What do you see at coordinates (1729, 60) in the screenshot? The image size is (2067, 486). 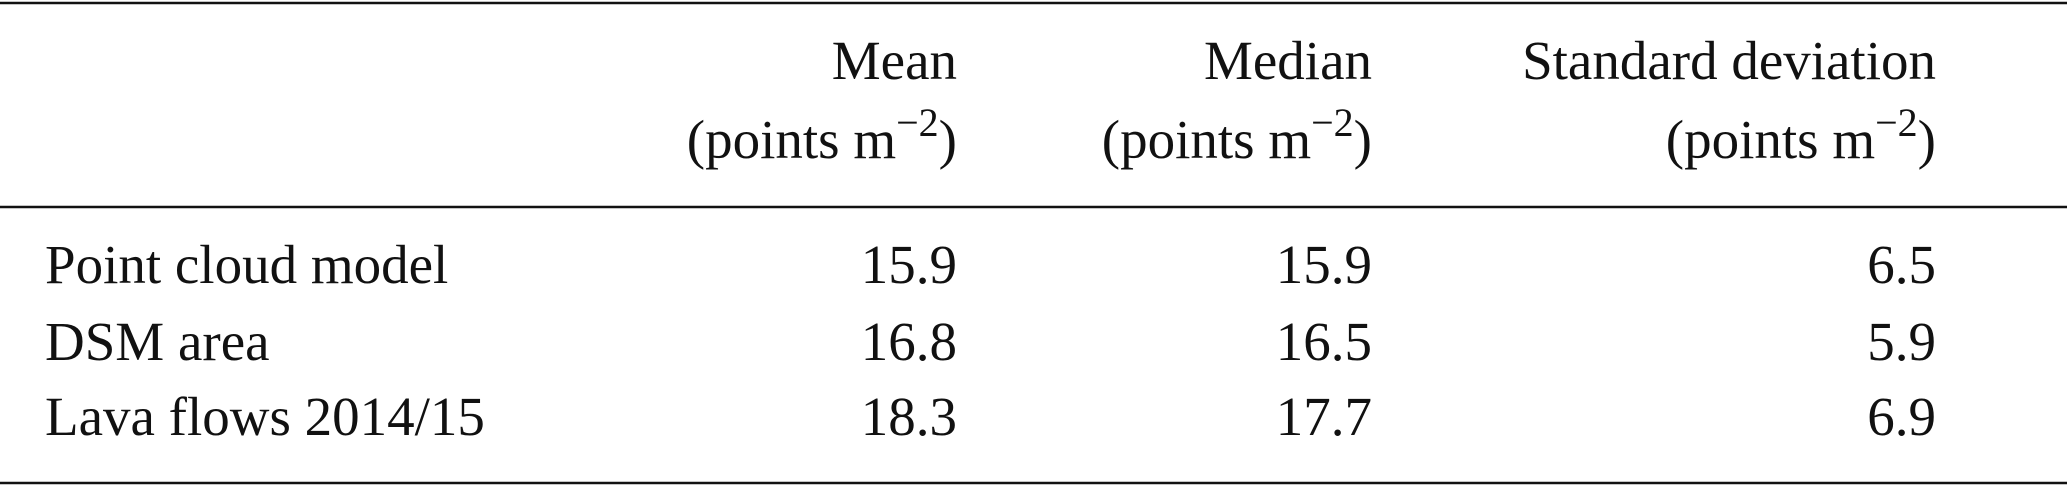 I see `column-header: Standard deviation` at bounding box center [1729, 60].